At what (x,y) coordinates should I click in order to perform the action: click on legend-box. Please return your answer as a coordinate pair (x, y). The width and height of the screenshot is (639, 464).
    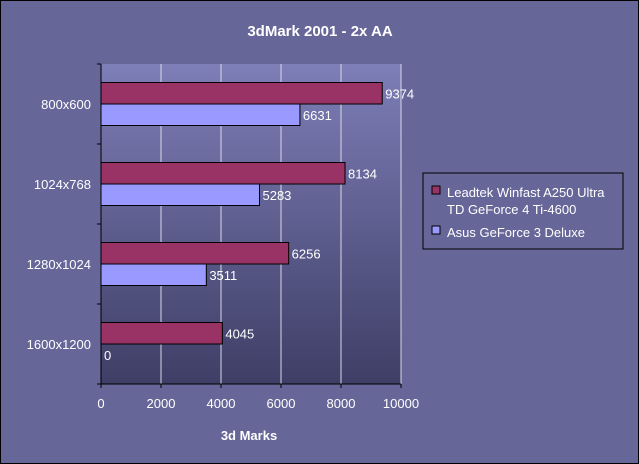
    Looking at the image, I should click on (523, 211).